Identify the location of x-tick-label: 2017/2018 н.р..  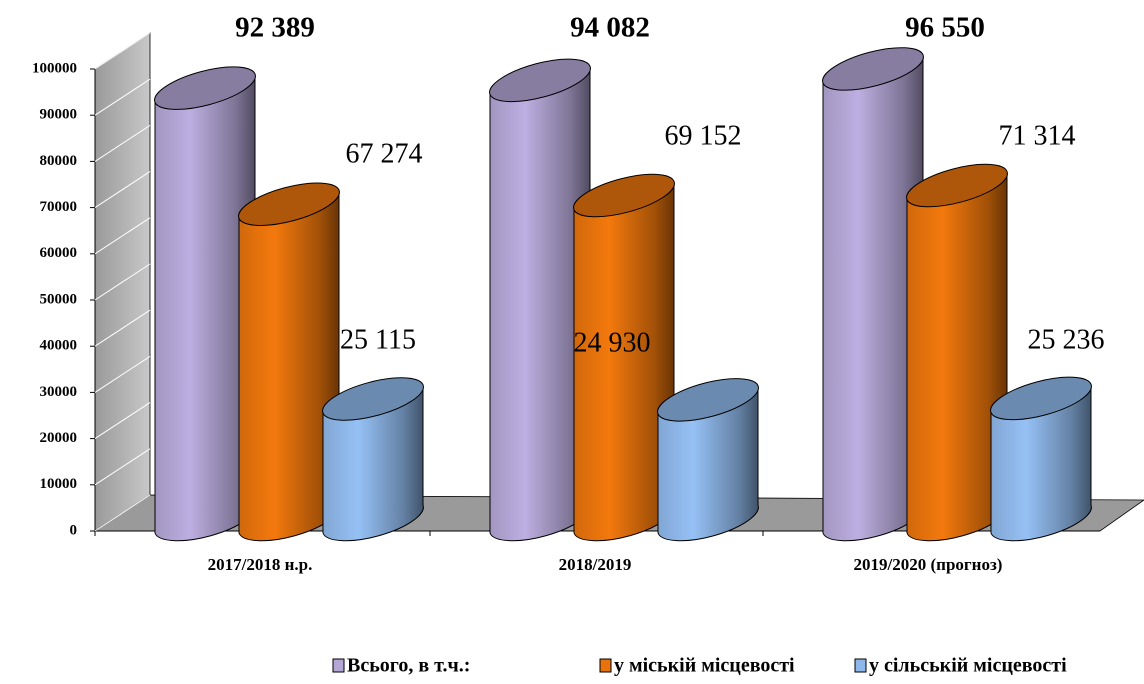
(260, 564).